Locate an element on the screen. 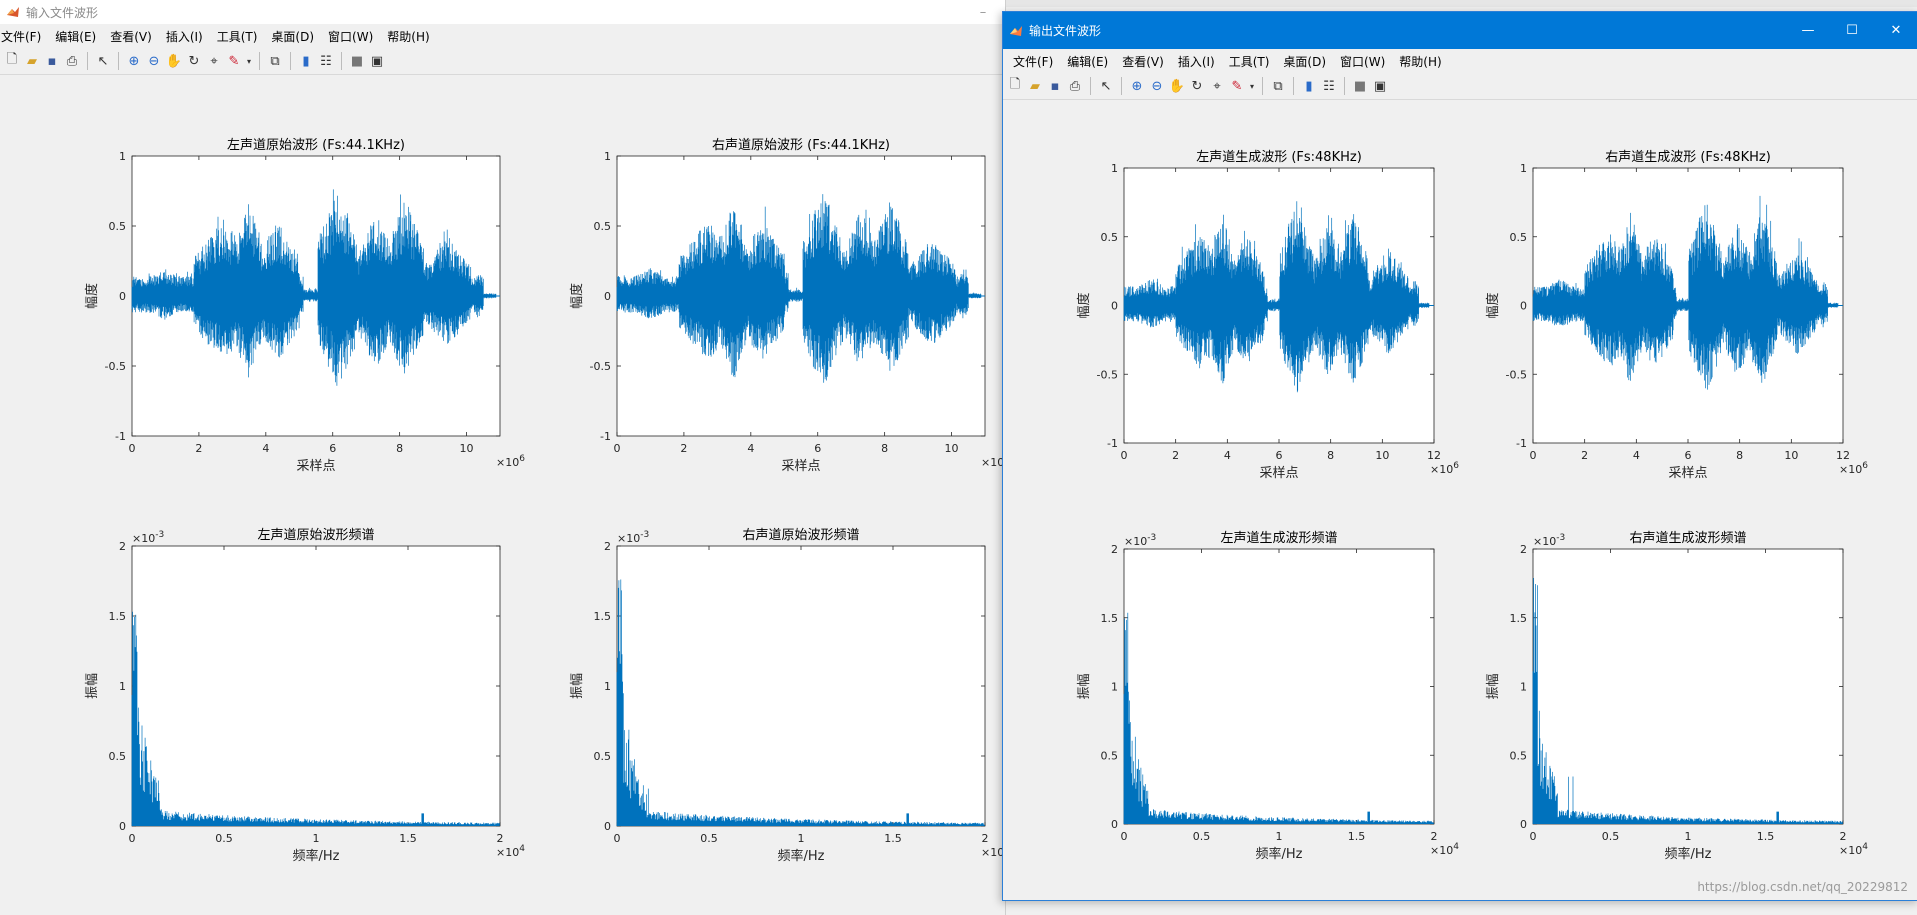  window-titlebar: 输入文件波形 – is located at coordinates (502, 12).